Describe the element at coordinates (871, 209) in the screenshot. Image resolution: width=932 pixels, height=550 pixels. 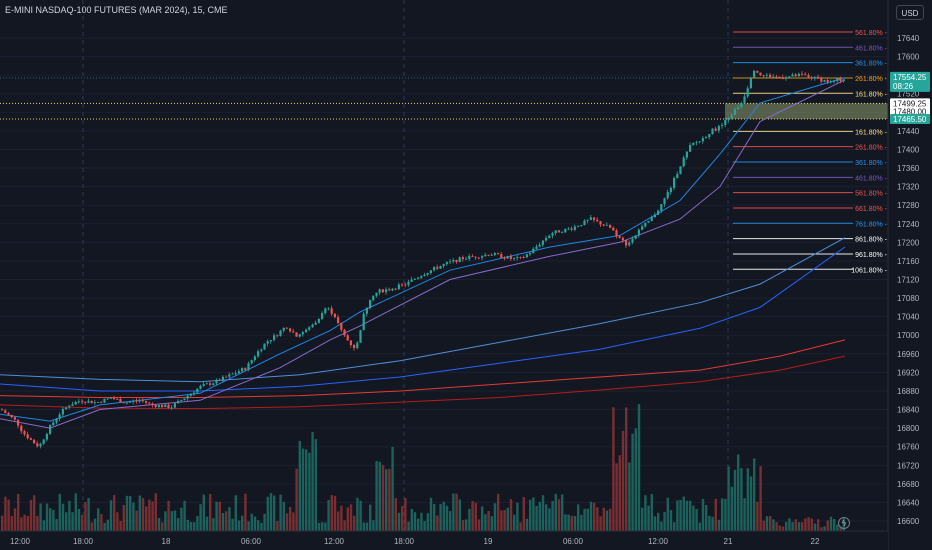
I see `fib-label: 661.80% -` at that location.